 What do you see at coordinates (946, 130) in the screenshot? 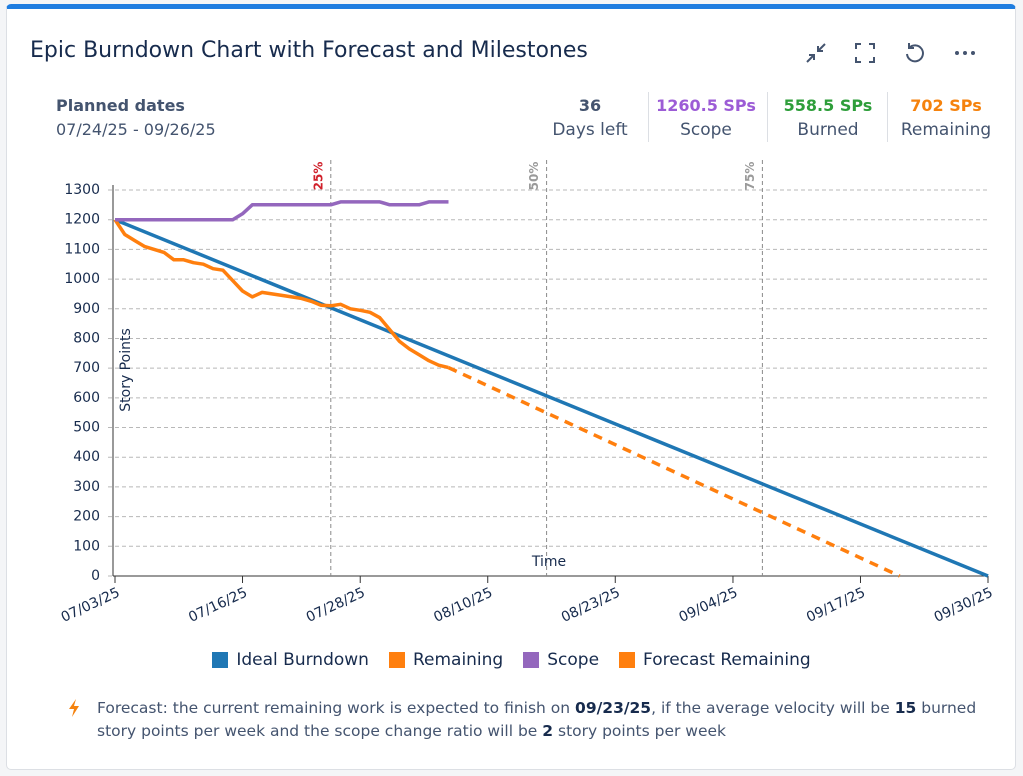
I see `stat-label: Remaining` at bounding box center [946, 130].